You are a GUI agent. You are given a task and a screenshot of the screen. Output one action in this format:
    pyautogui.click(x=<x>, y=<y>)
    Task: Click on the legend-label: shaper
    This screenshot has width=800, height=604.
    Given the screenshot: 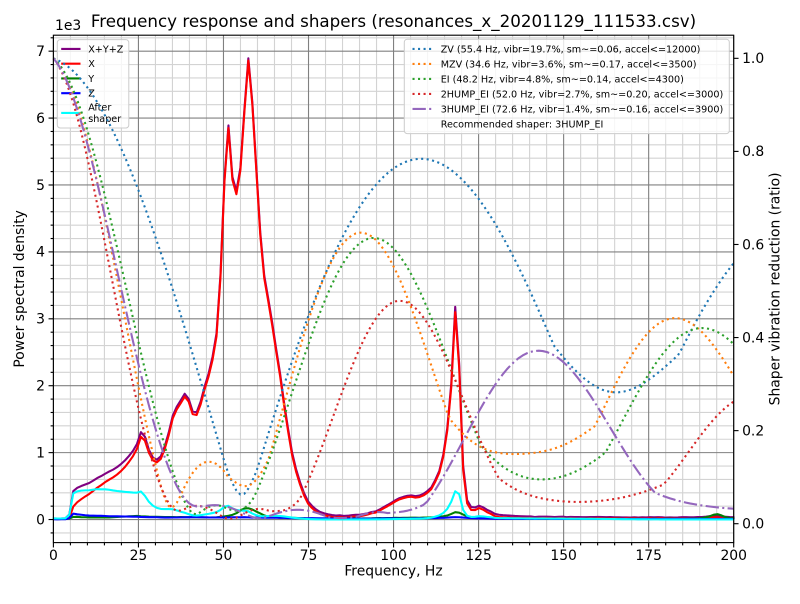 What is the action you would take?
    pyautogui.click(x=104, y=119)
    